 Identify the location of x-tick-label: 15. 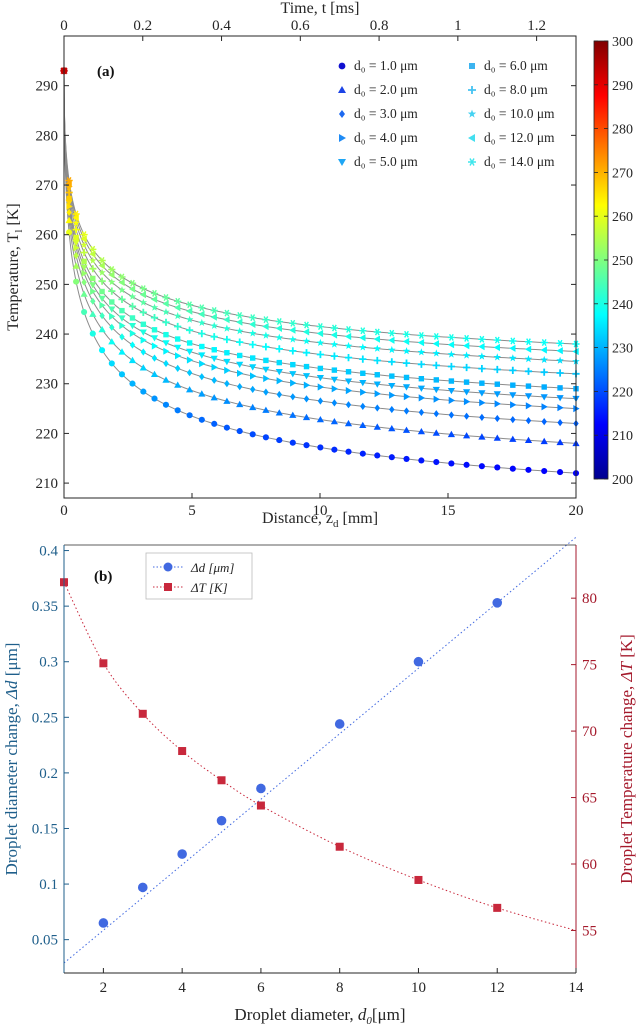
(448, 511).